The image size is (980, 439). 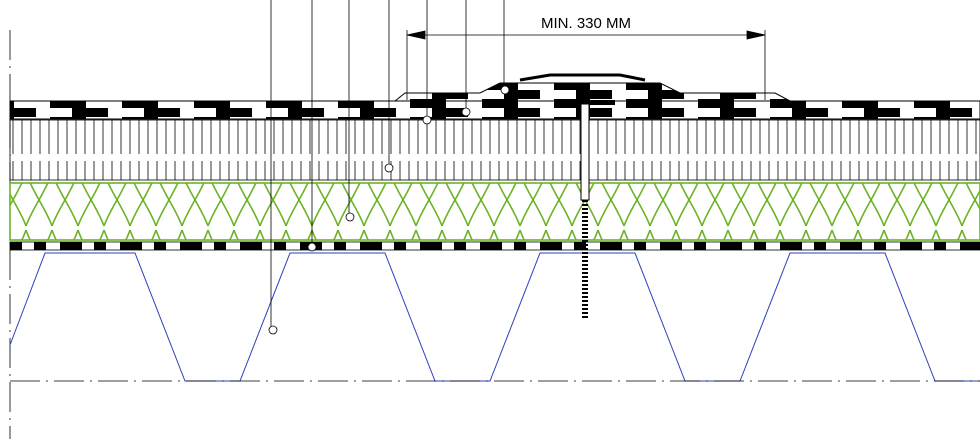 What do you see at coordinates (585, 209) in the screenshot?
I see `fastener` at bounding box center [585, 209].